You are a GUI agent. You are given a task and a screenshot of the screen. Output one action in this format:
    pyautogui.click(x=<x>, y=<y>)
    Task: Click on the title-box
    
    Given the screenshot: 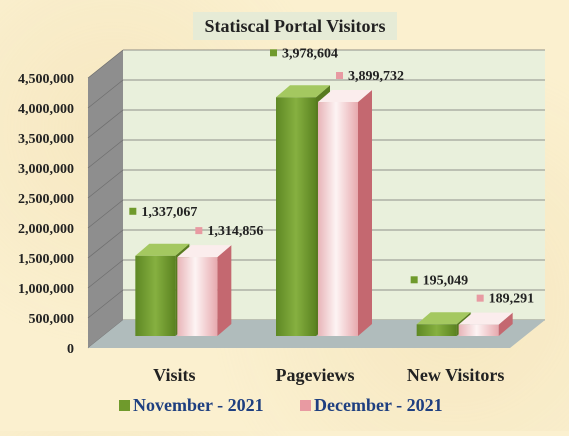 What is the action you would take?
    pyautogui.click(x=295, y=26)
    